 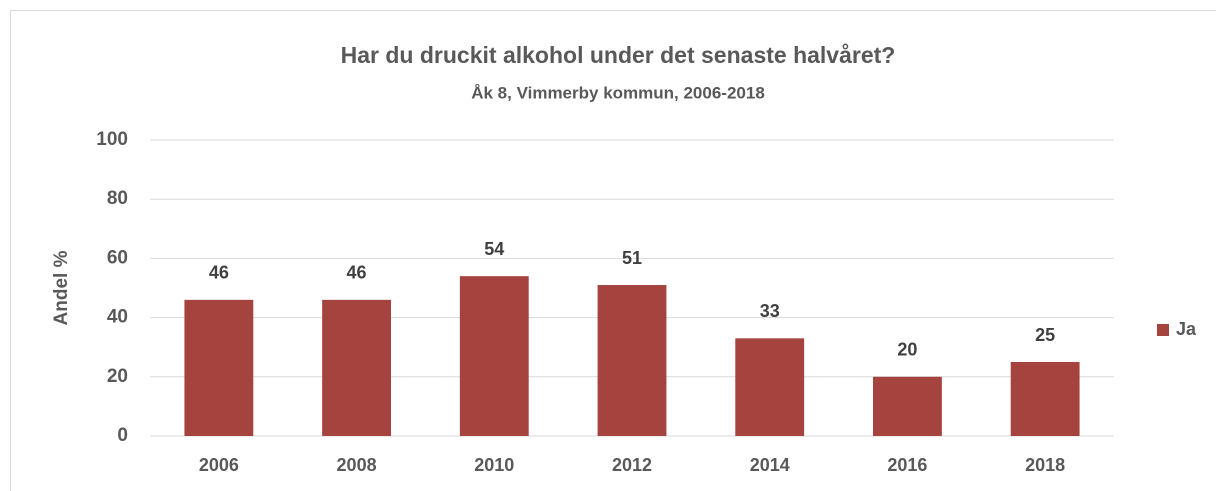 I want to click on data-label: 51, so click(x=632, y=258).